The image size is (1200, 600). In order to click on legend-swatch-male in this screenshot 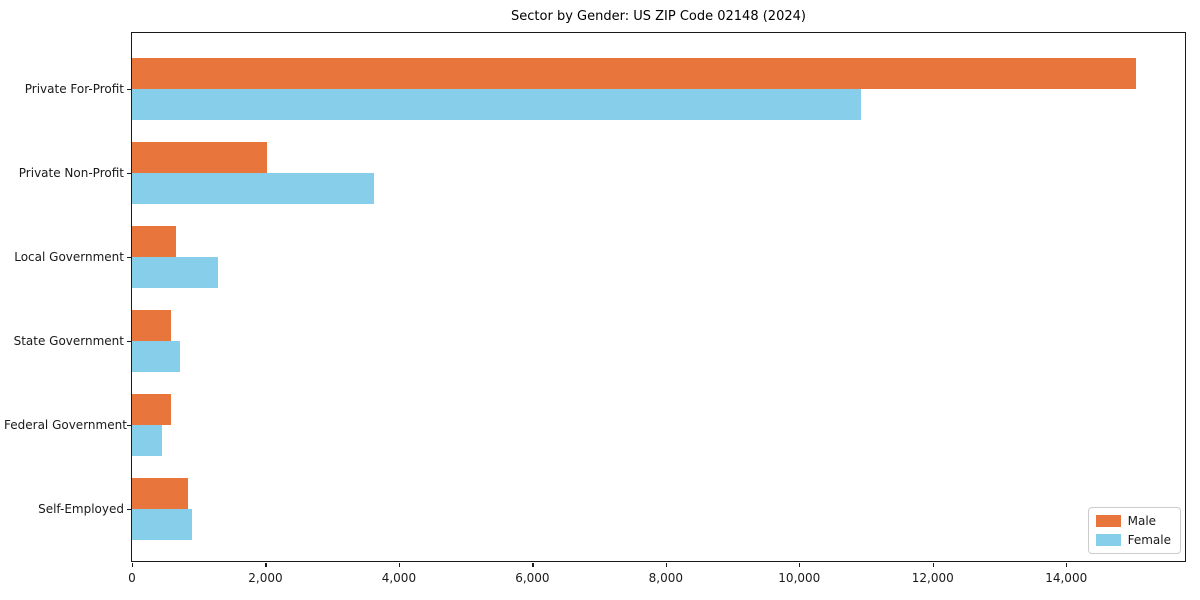, I will do `click(1108, 521)`.